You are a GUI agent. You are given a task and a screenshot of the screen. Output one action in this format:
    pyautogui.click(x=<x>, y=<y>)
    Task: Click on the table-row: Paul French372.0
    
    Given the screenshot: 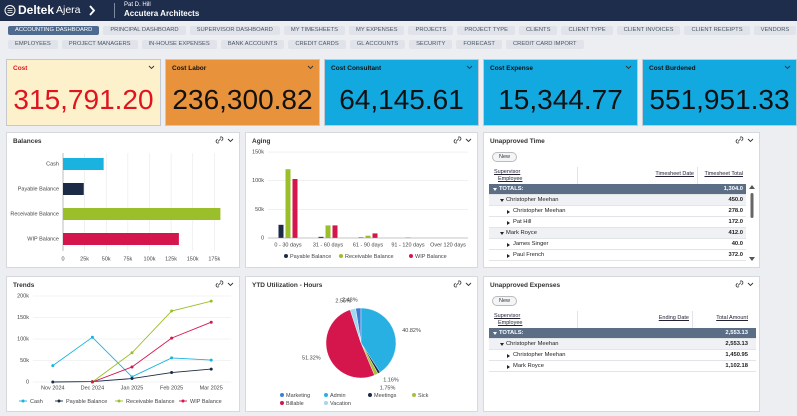 What is the action you would take?
    pyautogui.click(x=617, y=255)
    